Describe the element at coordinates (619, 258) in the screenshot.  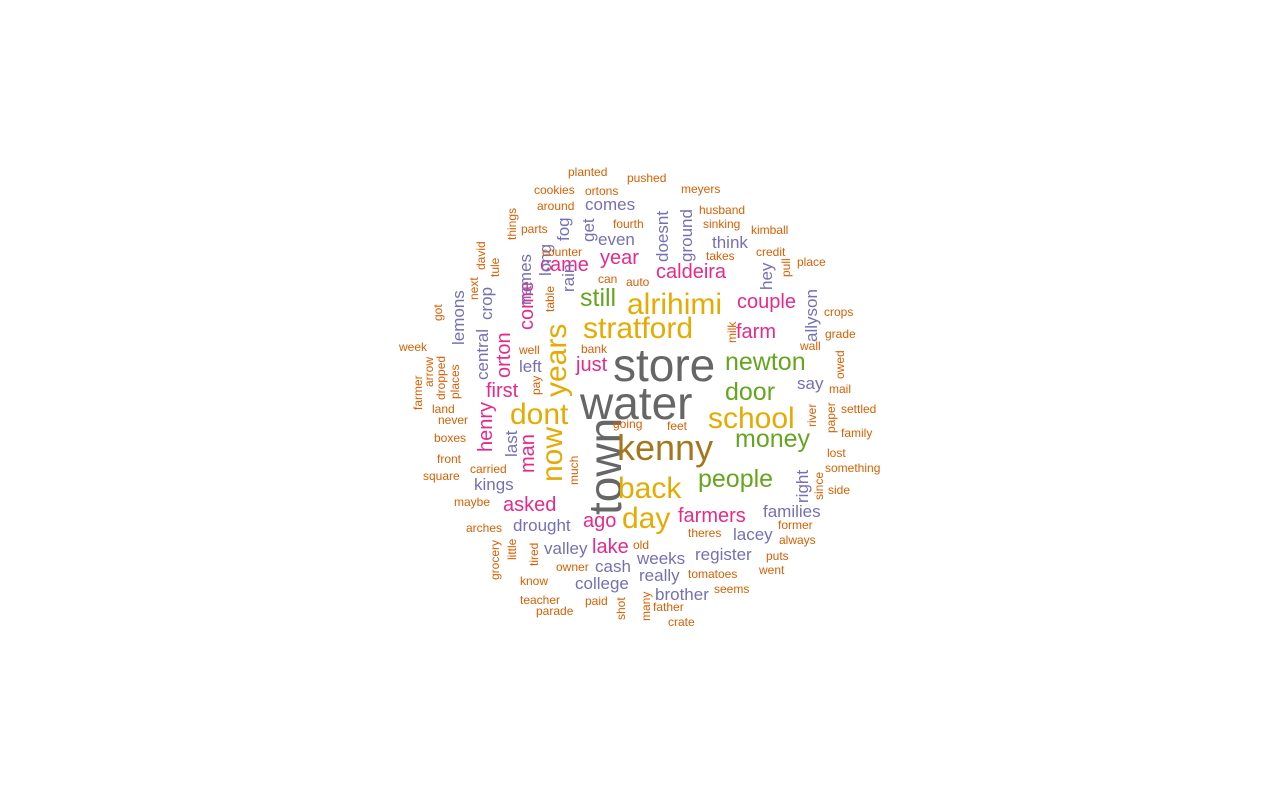
I see `word-year: year` at that location.